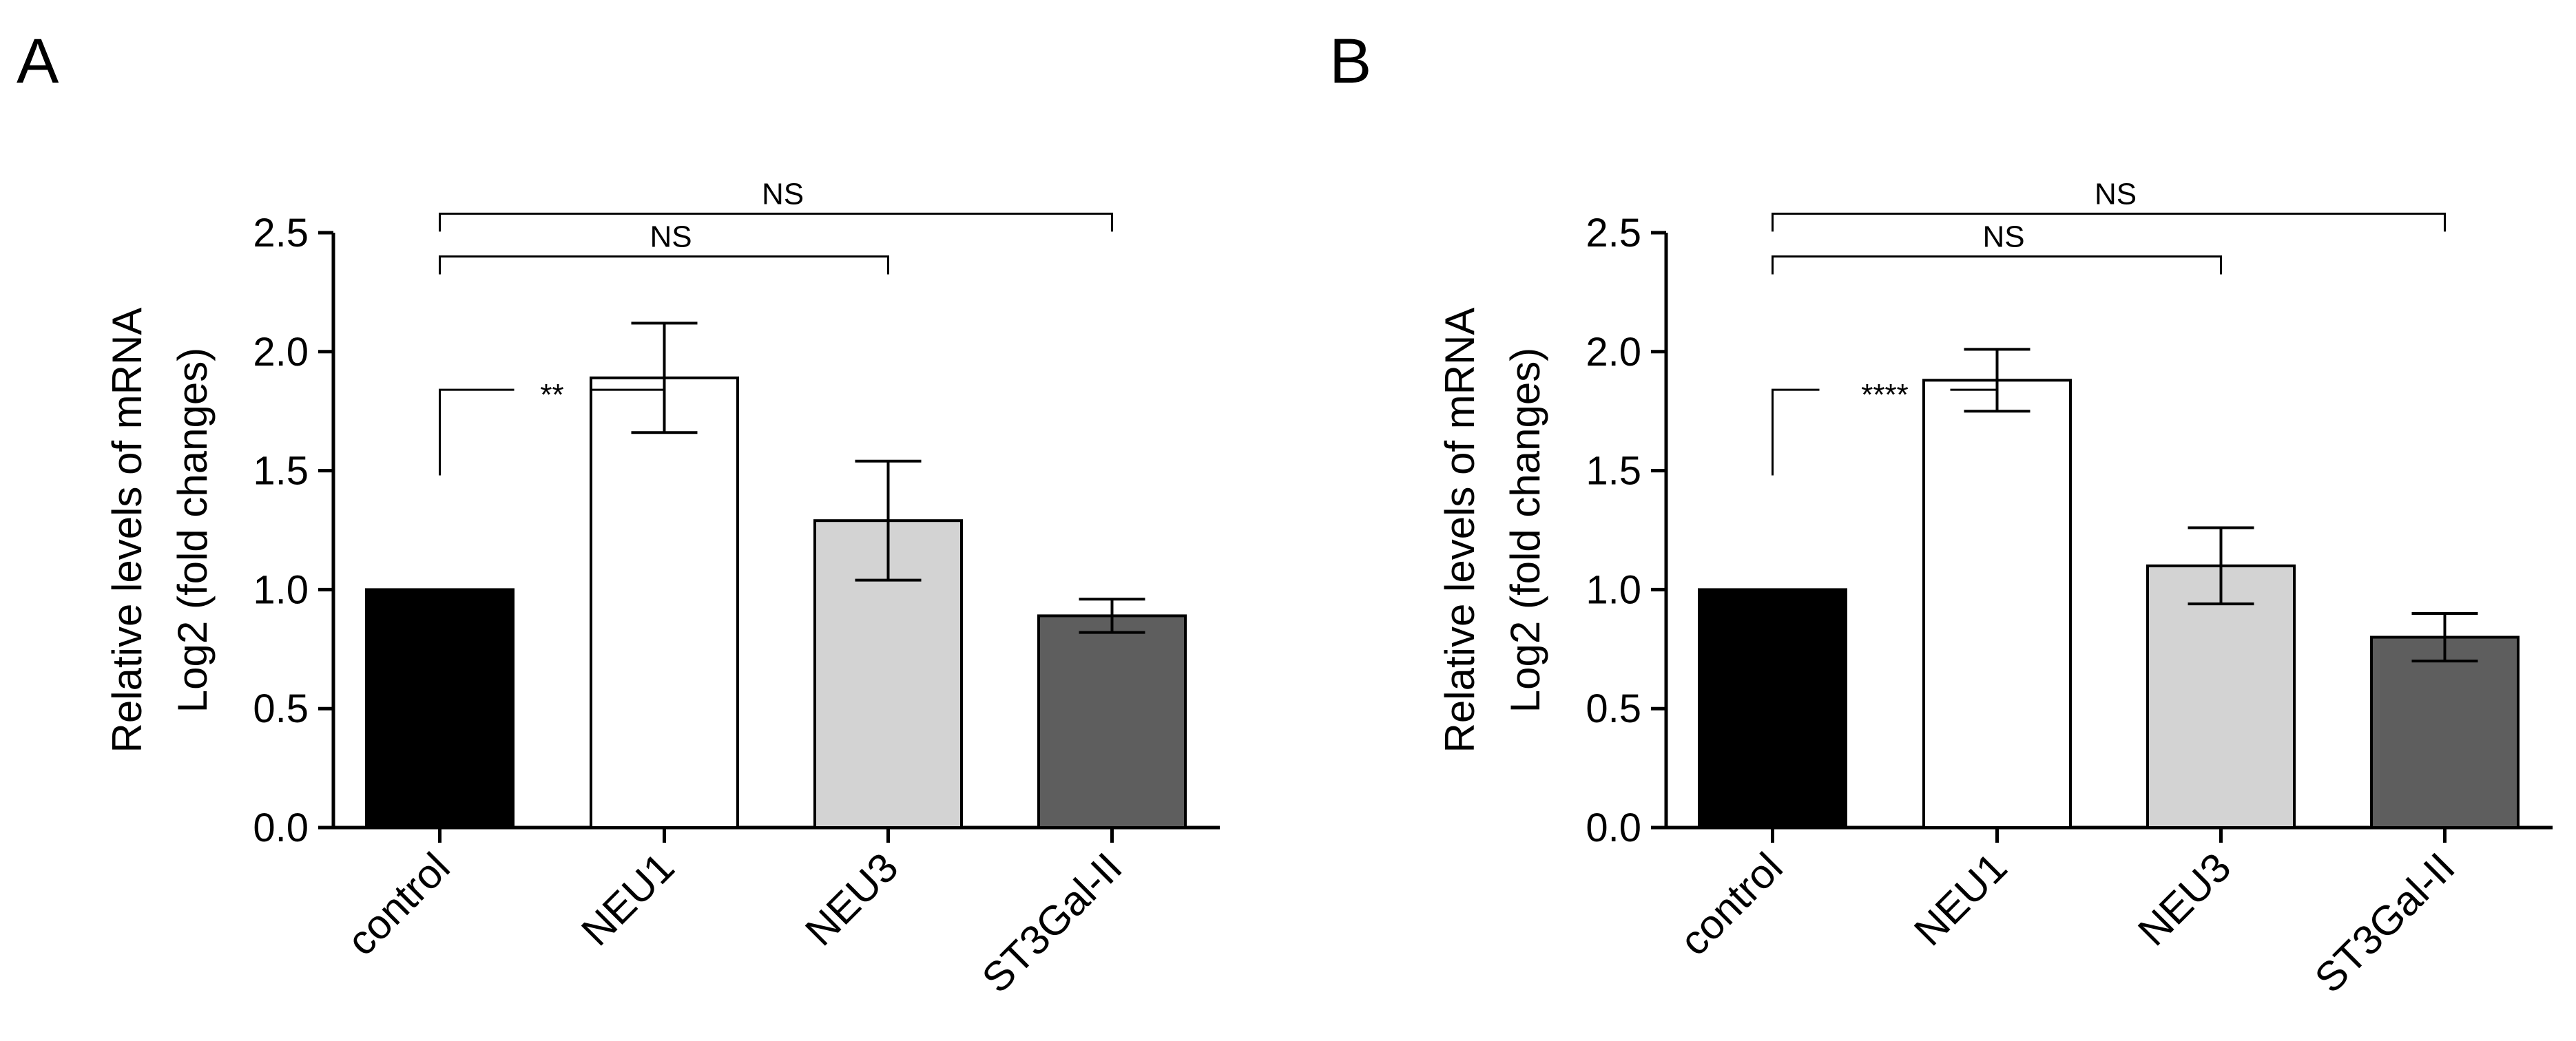 This screenshot has height=1041, width=2576. Describe the element at coordinates (552, 427) in the screenshot. I see `significance-bracket: **` at that location.